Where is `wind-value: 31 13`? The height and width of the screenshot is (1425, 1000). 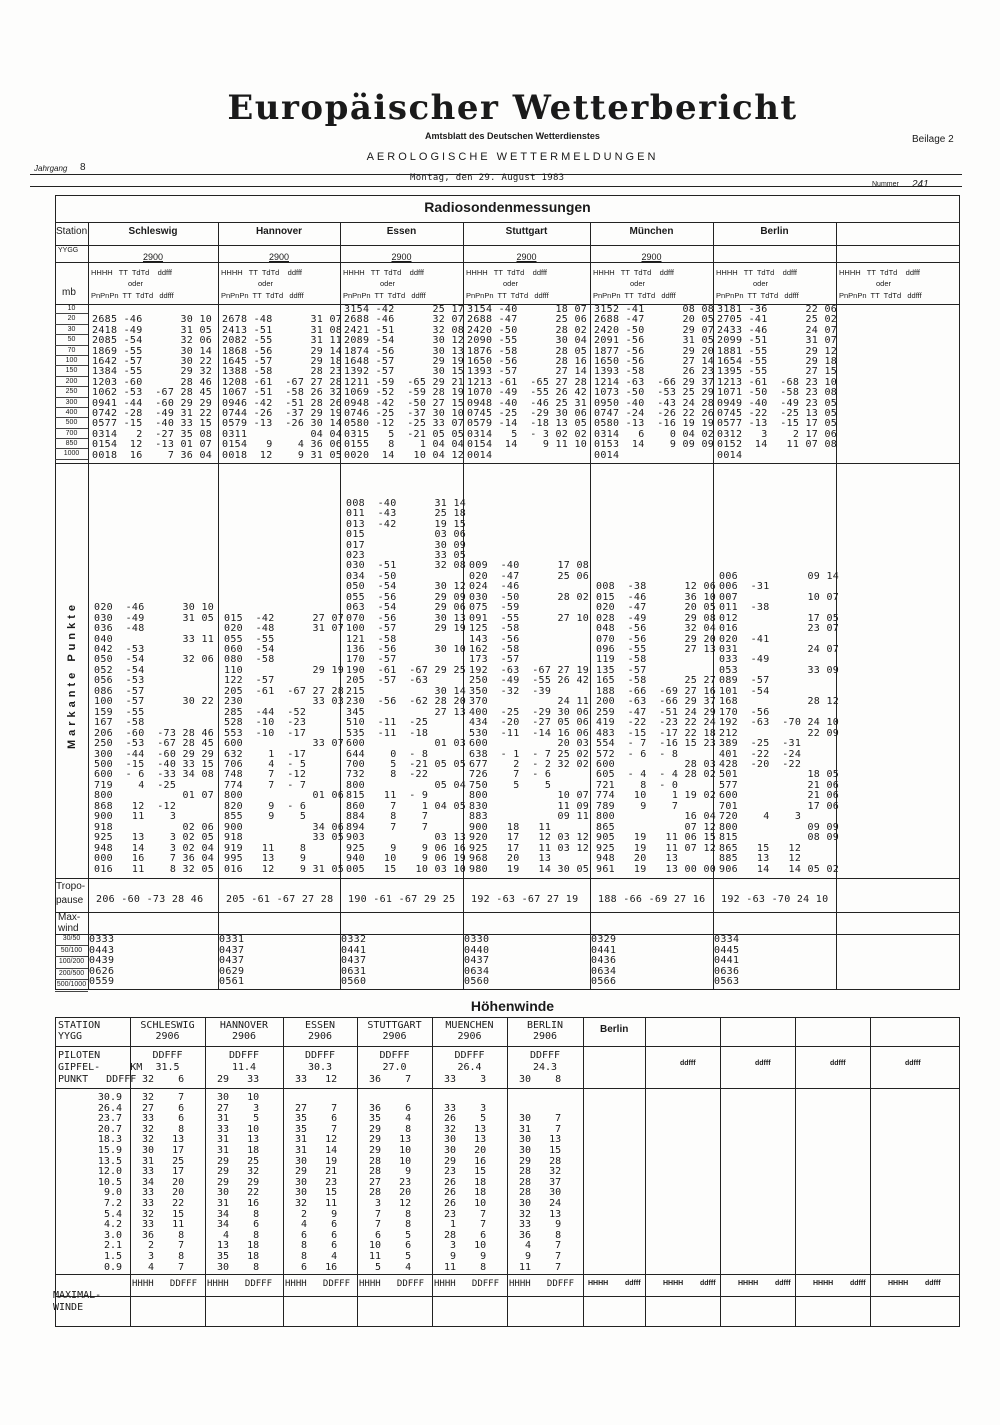
wind-value: 31 13 is located at coordinates (238, 1140).